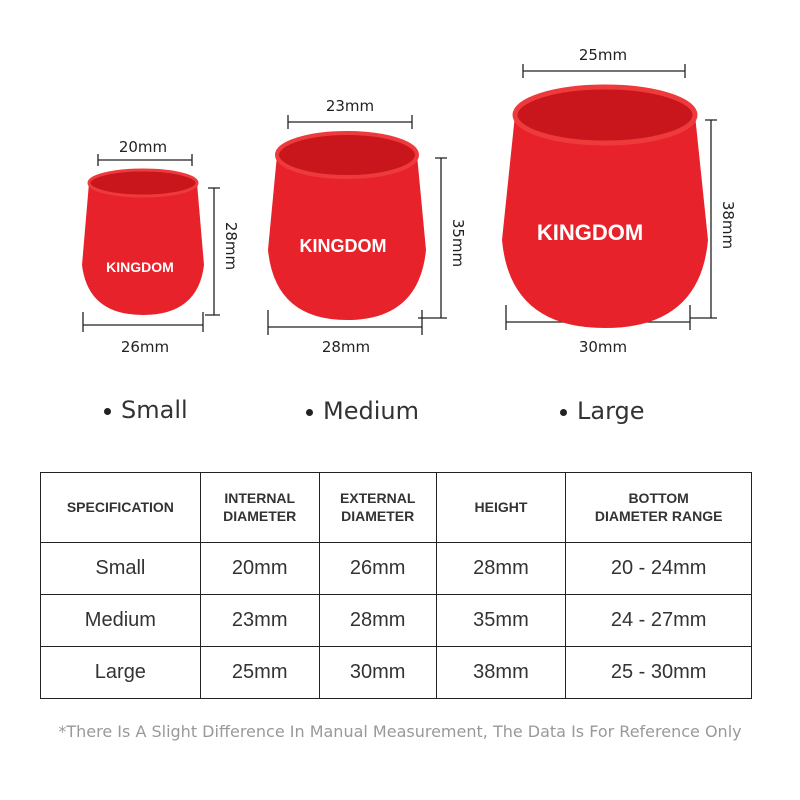 This screenshot has width=800, height=800. Describe the element at coordinates (605, 206) in the screenshot. I see `cup-large: KINGDOM` at that location.